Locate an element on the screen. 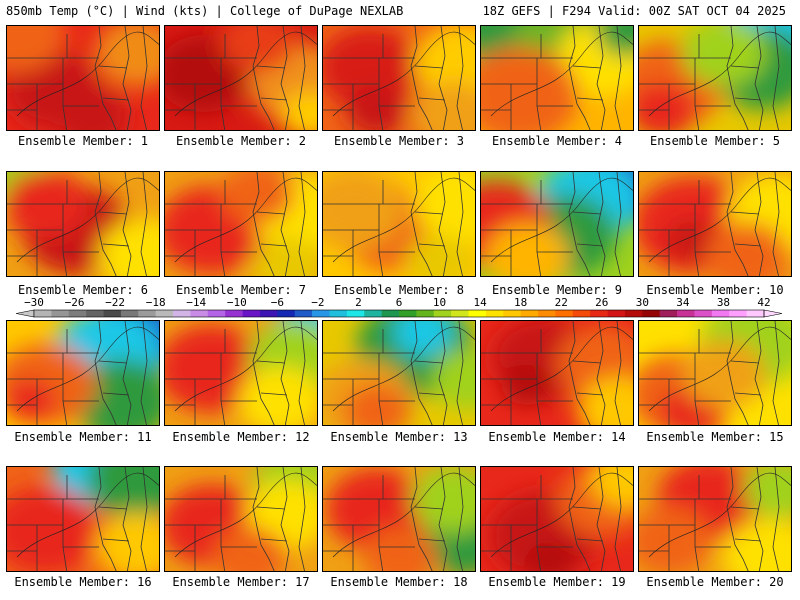 Image resolution: width=800 pixels, height=600 pixels. ensemble-member-label: Ensemble Member: 20 is located at coordinates (715, 582).